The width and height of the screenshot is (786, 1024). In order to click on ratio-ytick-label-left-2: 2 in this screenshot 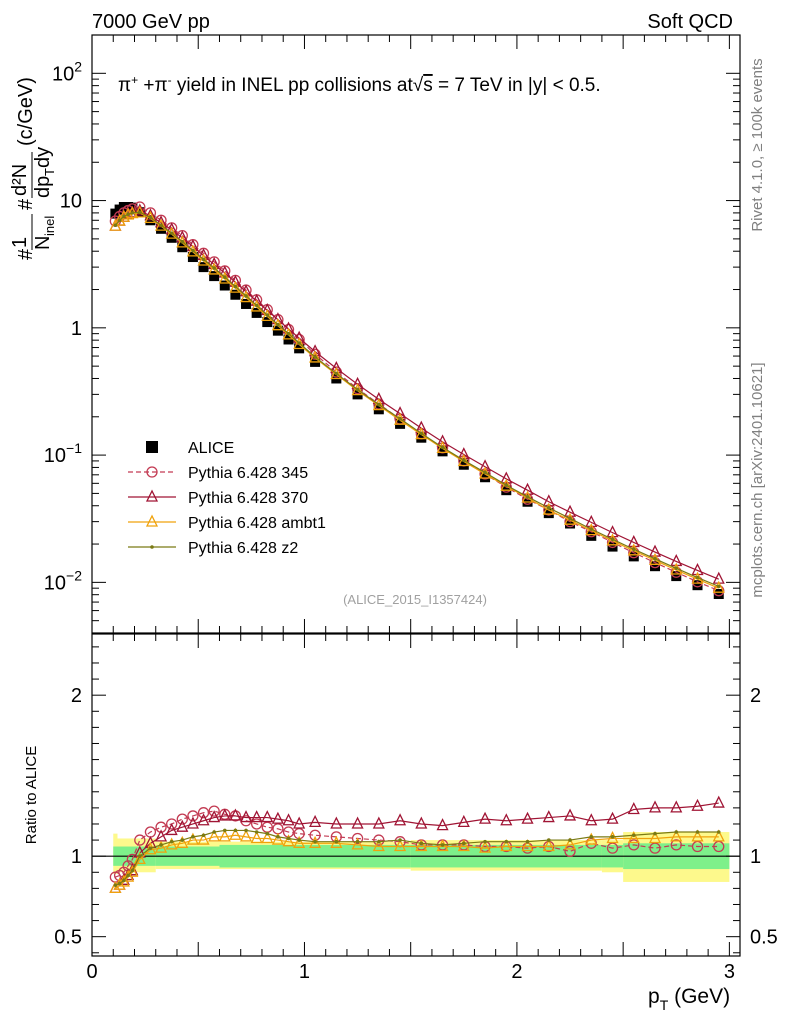, I will do `click(76, 696)`.